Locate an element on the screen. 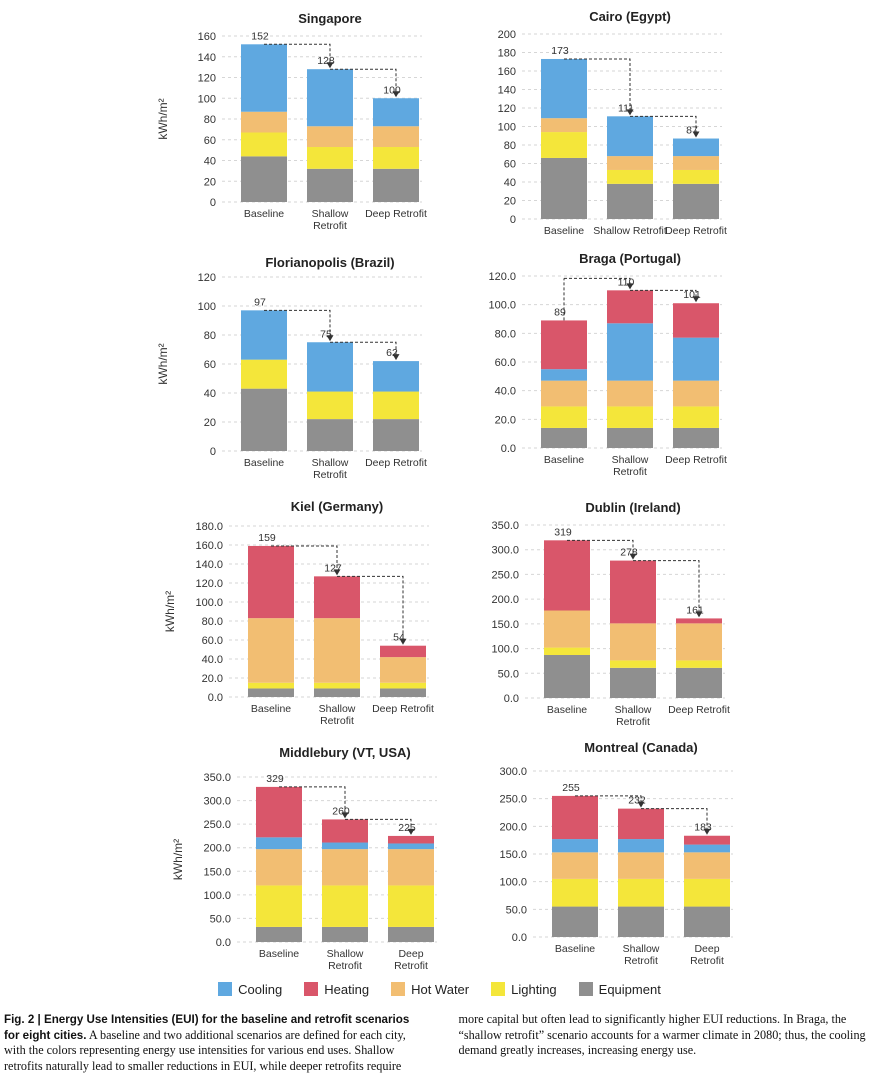 The width and height of the screenshot is (879, 1080). y-tick-label: 180.0 is located at coordinates (209, 527).